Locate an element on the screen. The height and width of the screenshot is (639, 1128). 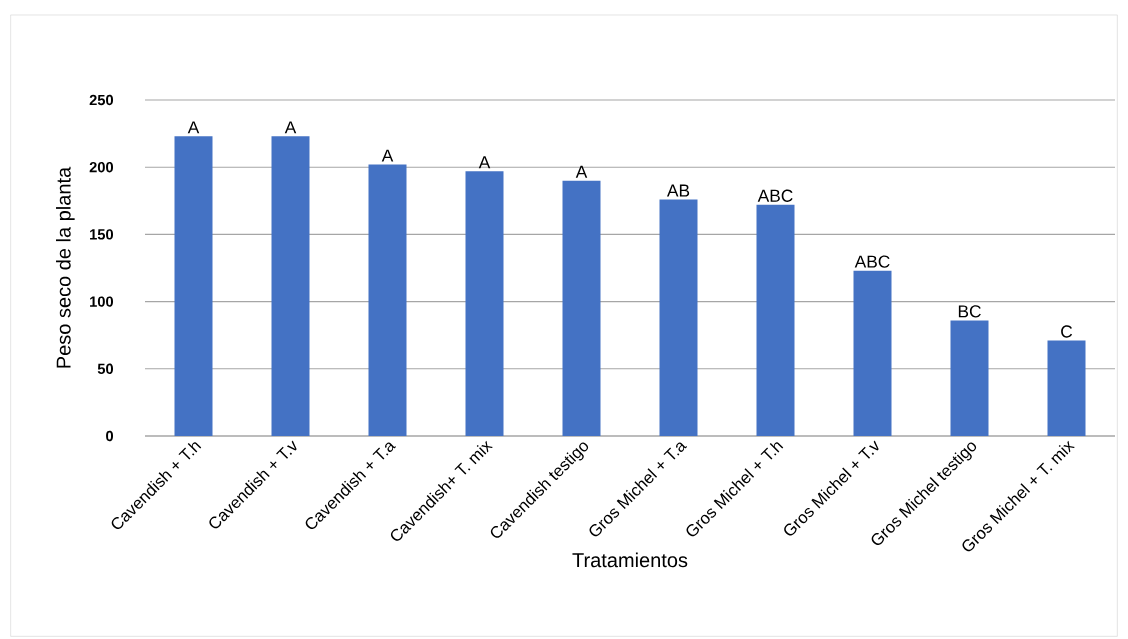
x-axis-title: Tratamientos is located at coordinates (630, 560).